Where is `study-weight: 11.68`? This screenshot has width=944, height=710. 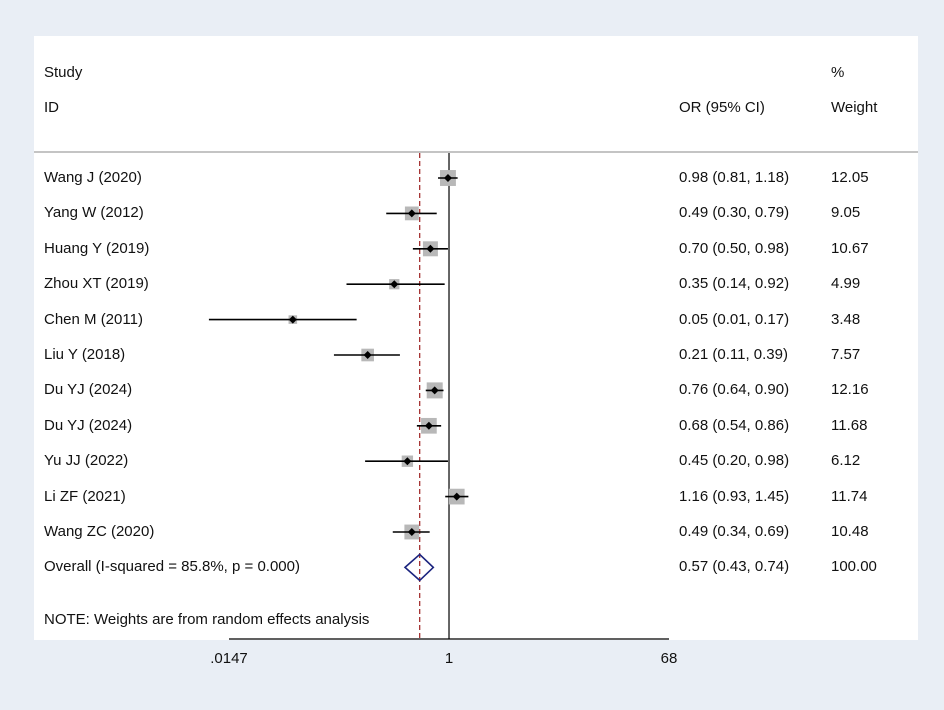
study-weight: 11.68 is located at coordinates (849, 425).